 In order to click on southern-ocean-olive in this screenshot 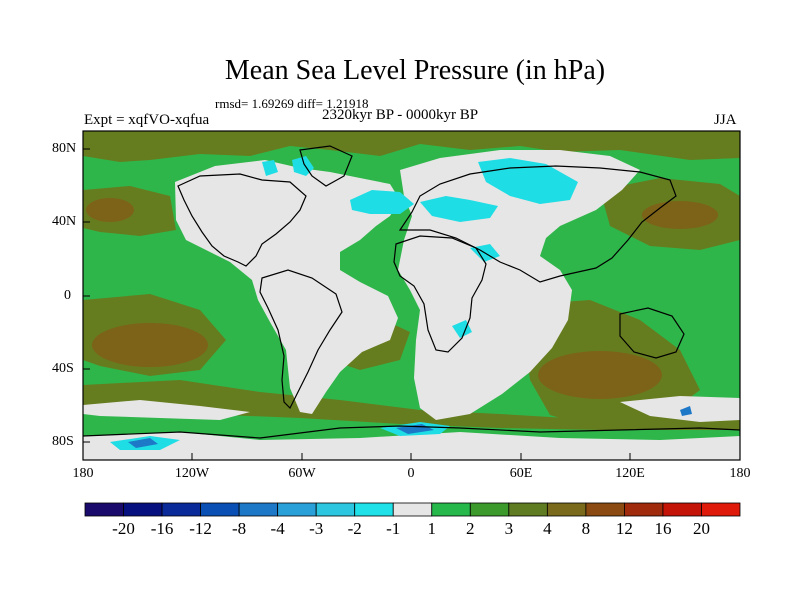, I will do `click(411, 405)`.